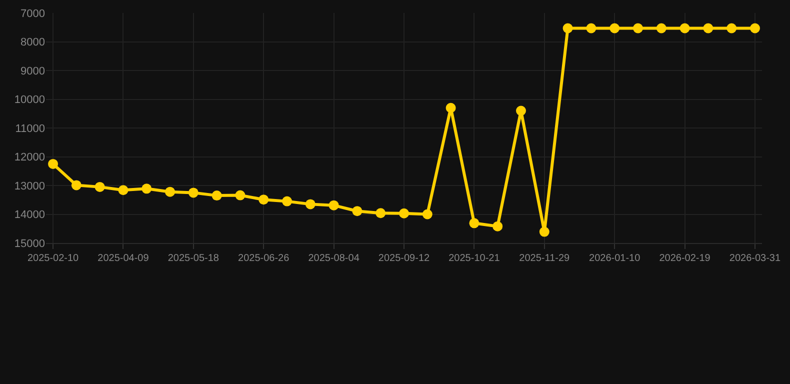  What do you see at coordinates (29, 158) in the screenshot?
I see `y-tick-label: 12000` at bounding box center [29, 158].